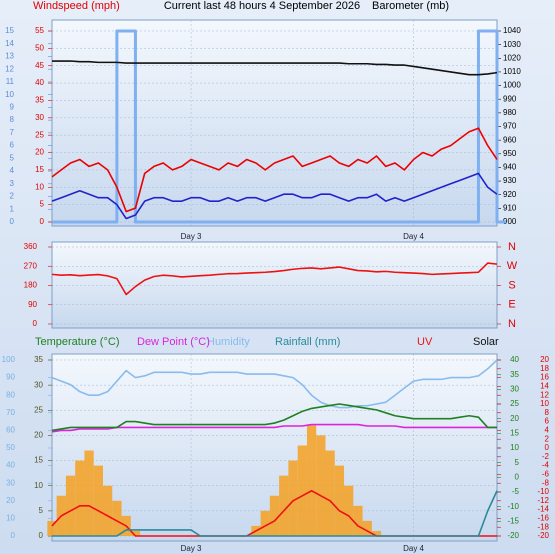 Image resolution: width=555 pixels, height=554 pixels. What do you see at coordinates (511, 305) in the screenshot?
I see `y2-tick-label: E` at bounding box center [511, 305].